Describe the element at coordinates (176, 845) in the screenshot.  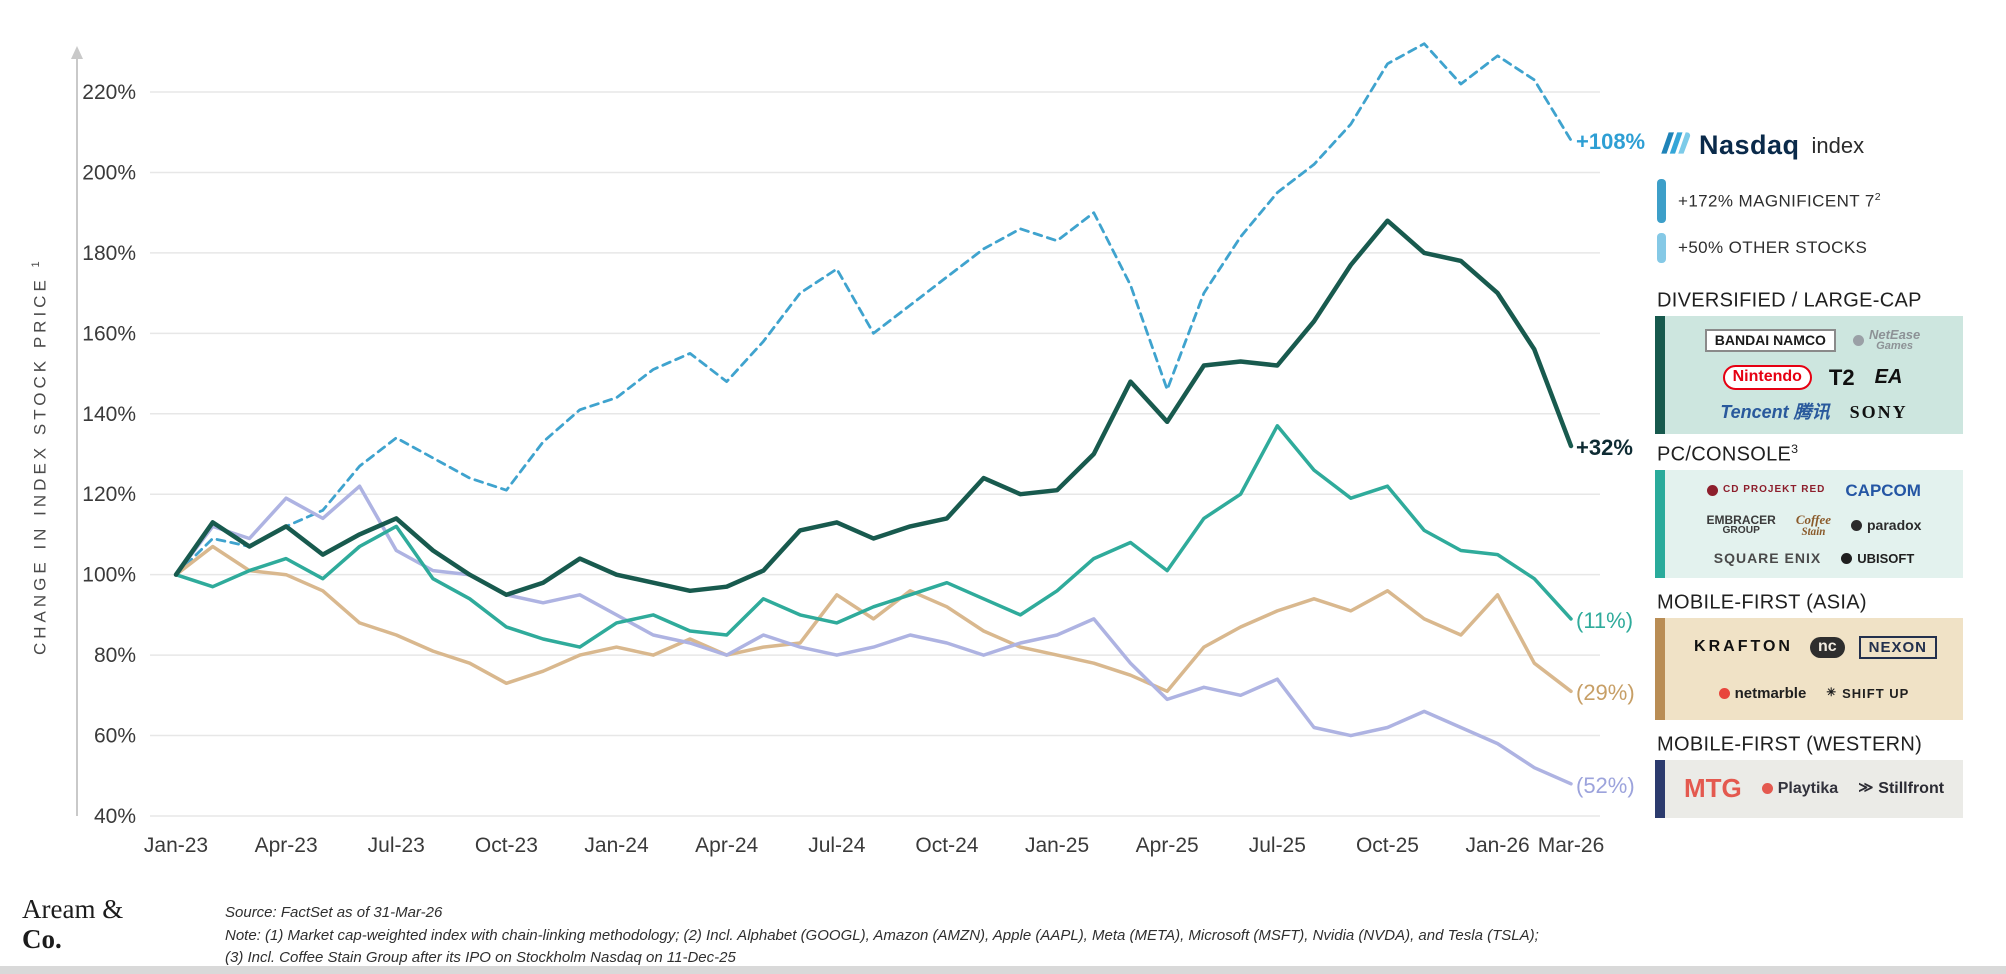
I see `x-tick-label: Jan-23` at that location.